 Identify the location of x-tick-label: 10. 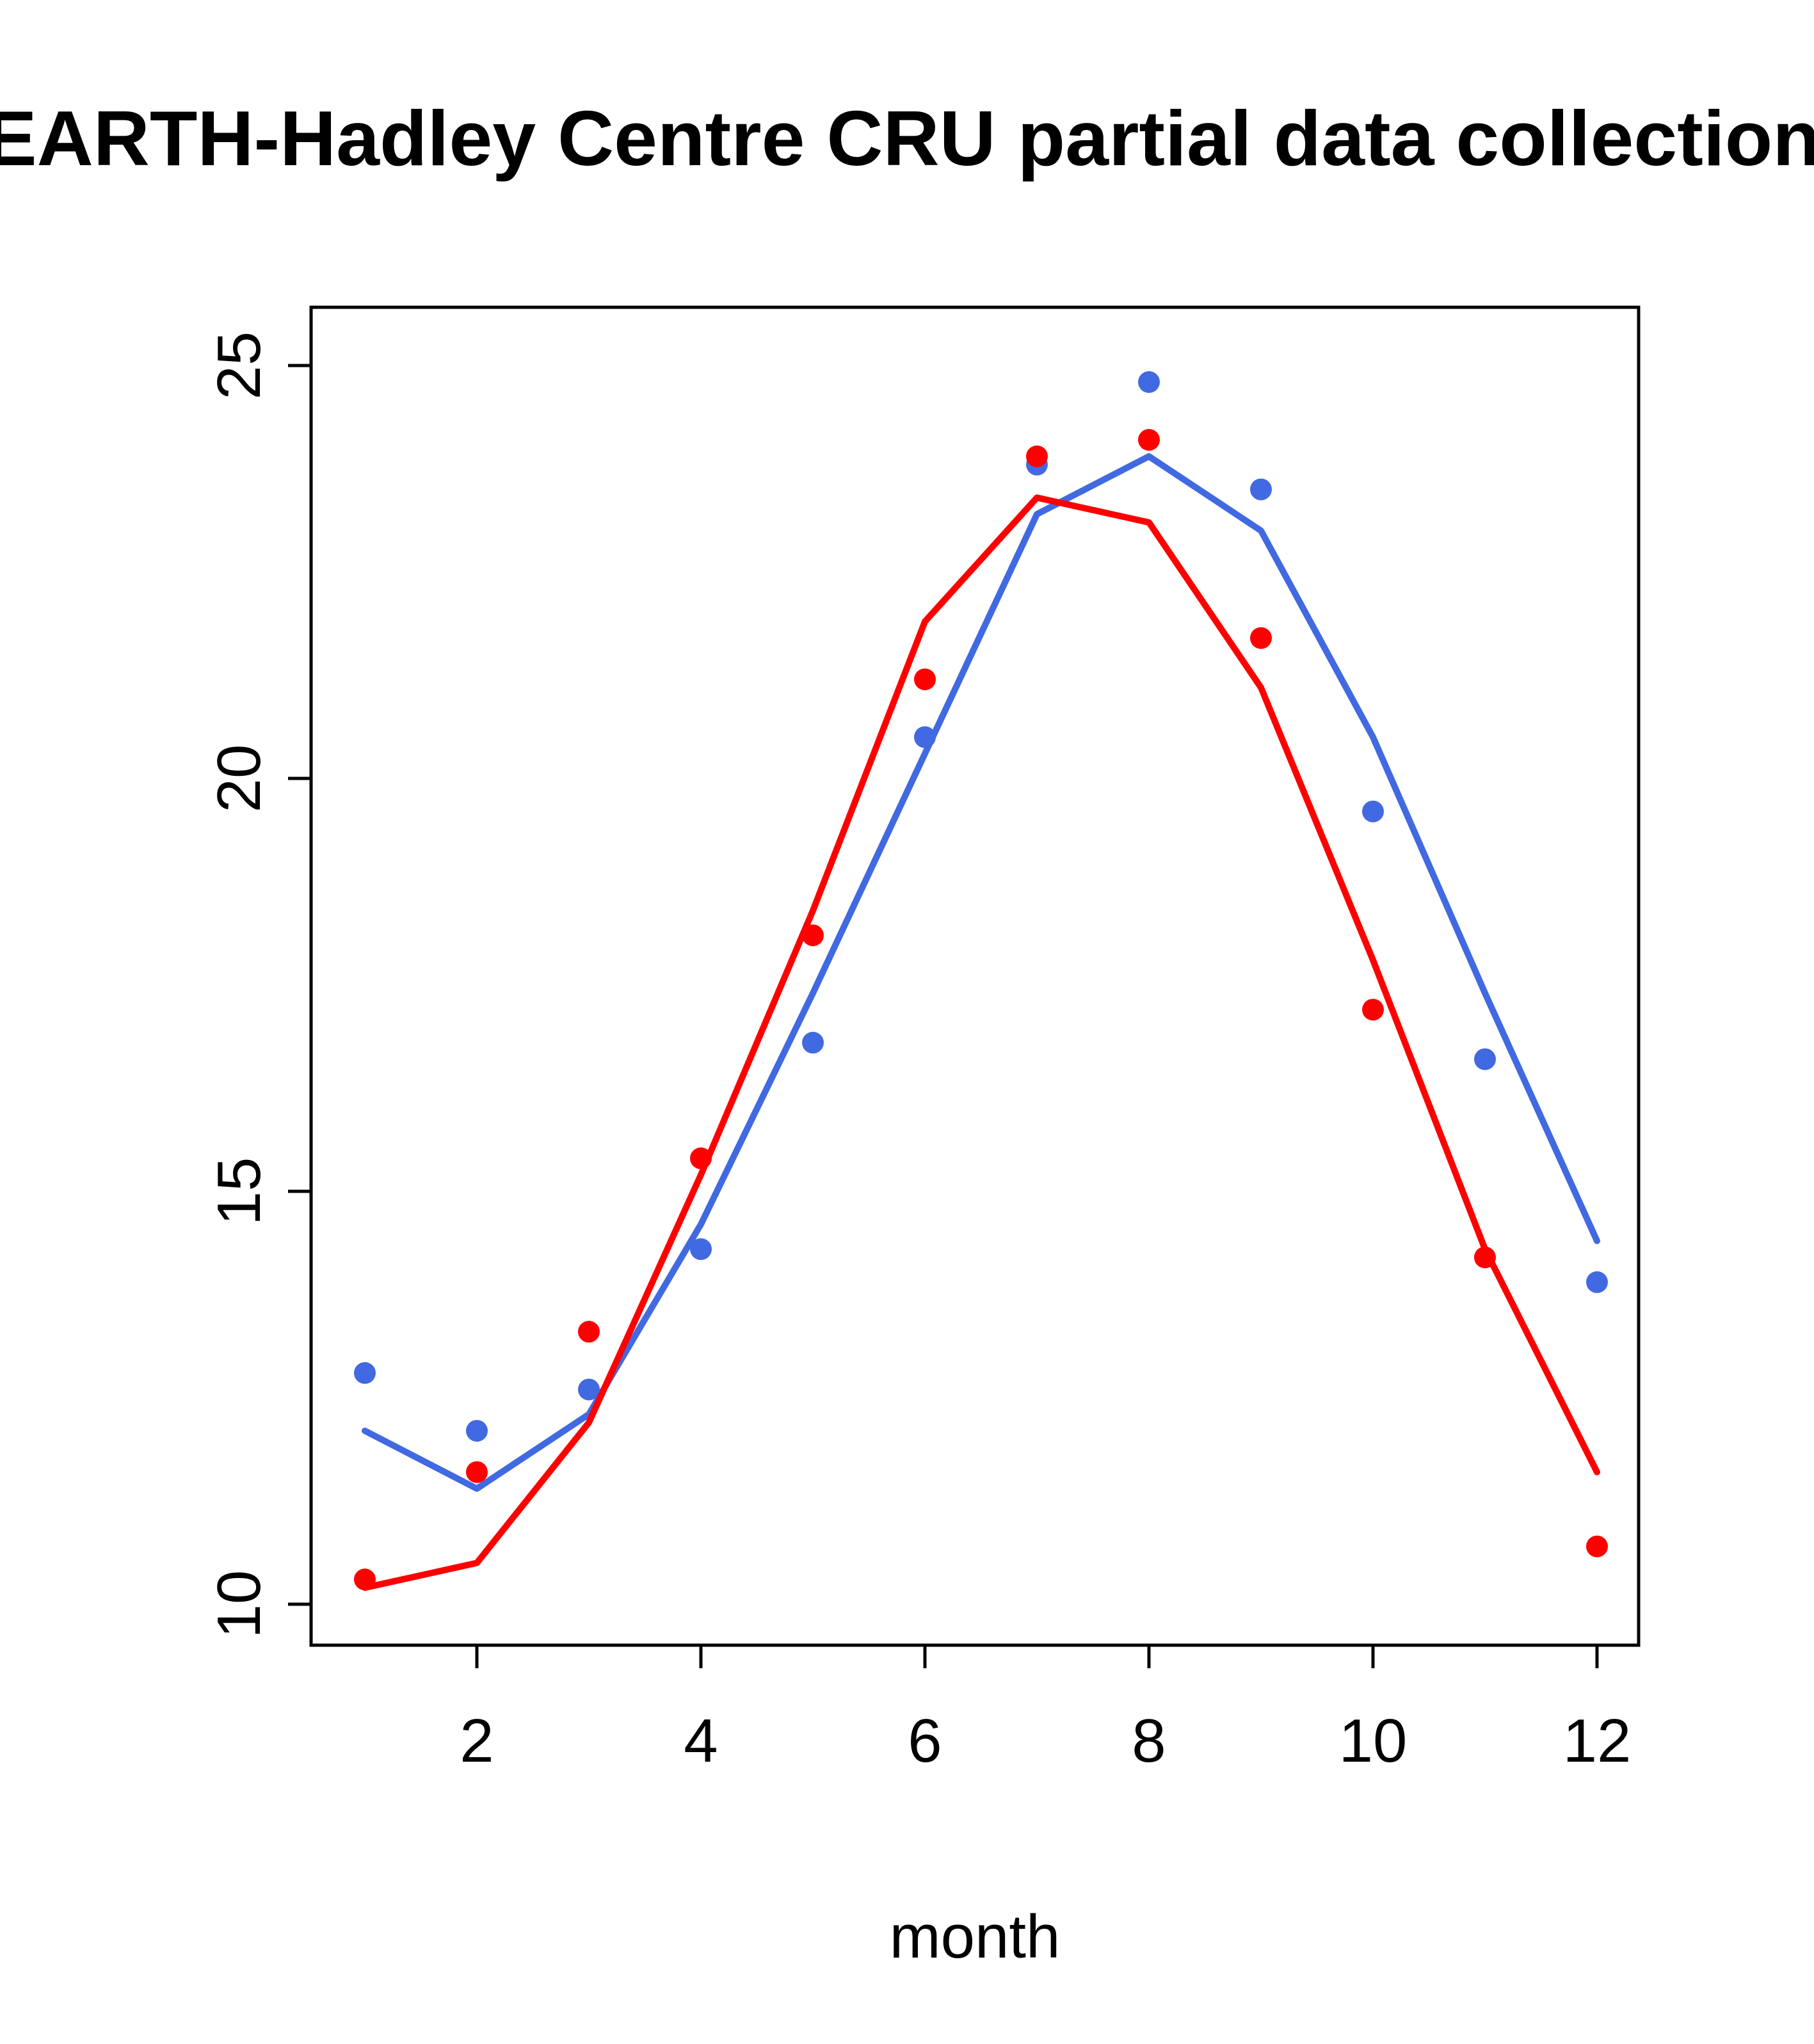
(1373, 1741).